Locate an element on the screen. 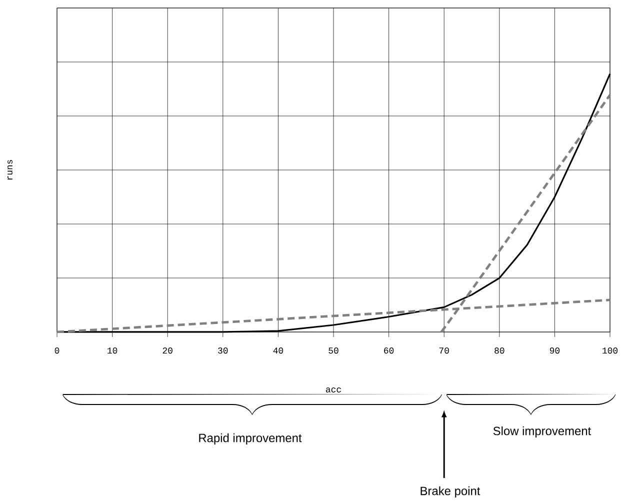 This screenshot has height=502, width=623. x-tick-label: 50 is located at coordinates (333, 351).